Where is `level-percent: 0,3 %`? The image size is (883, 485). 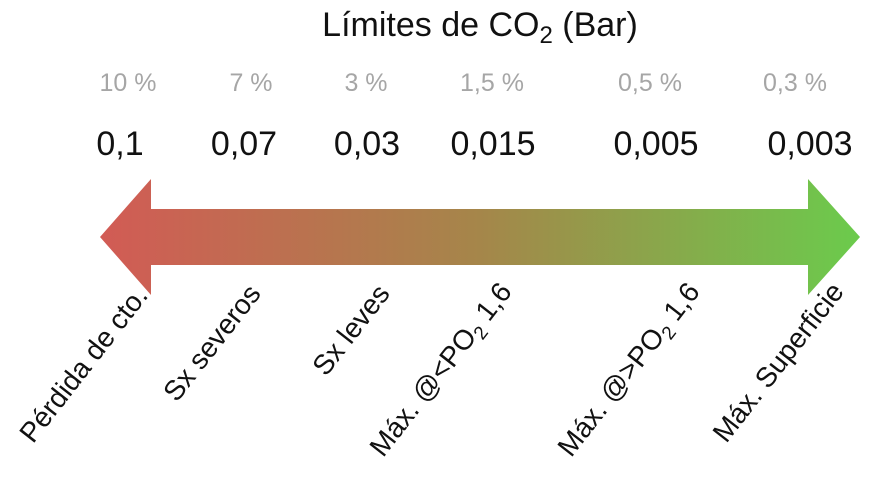 level-percent: 0,3 % is located at coordinates (795, 83).